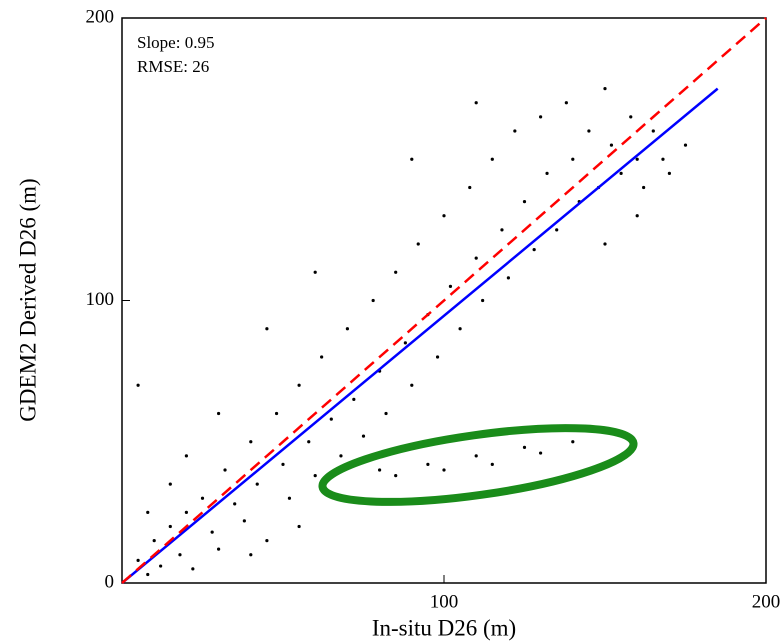 Image resolution: width=780 pixels, height=643 pixels. Describe the element at coordinates (444, 627) in the screenshot. I see `x-axis-label: In-situ D26 (m)` at that location.